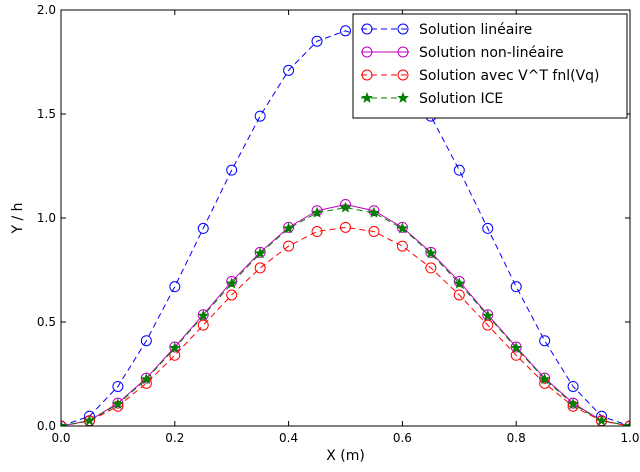 The height and width of the screenshot is (472, 640). Describe the element at coordinates (46, 322) in the screenshot. I see `y-tick-label: 0.5` at that location.